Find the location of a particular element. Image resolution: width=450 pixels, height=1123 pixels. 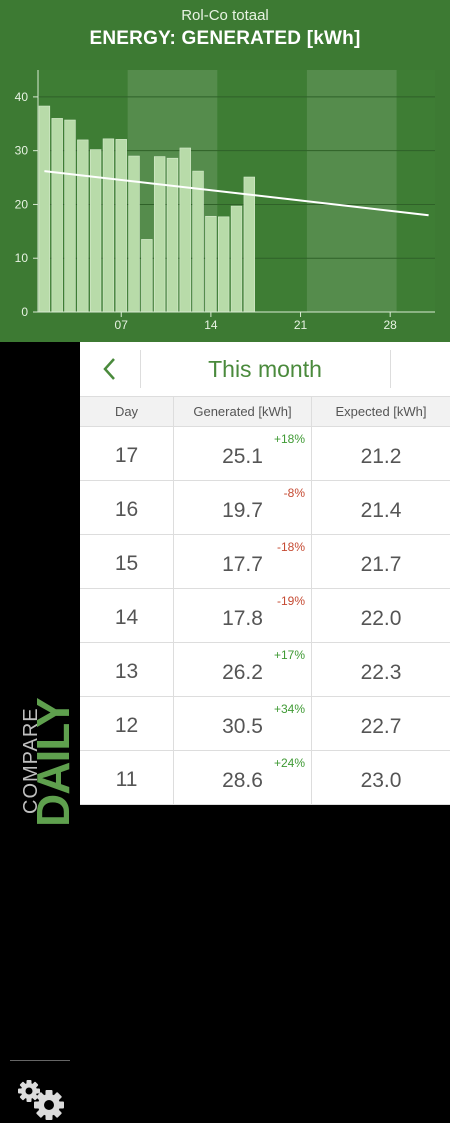

row-generated: 17.7 -18% is located at coordinates (243, 561).